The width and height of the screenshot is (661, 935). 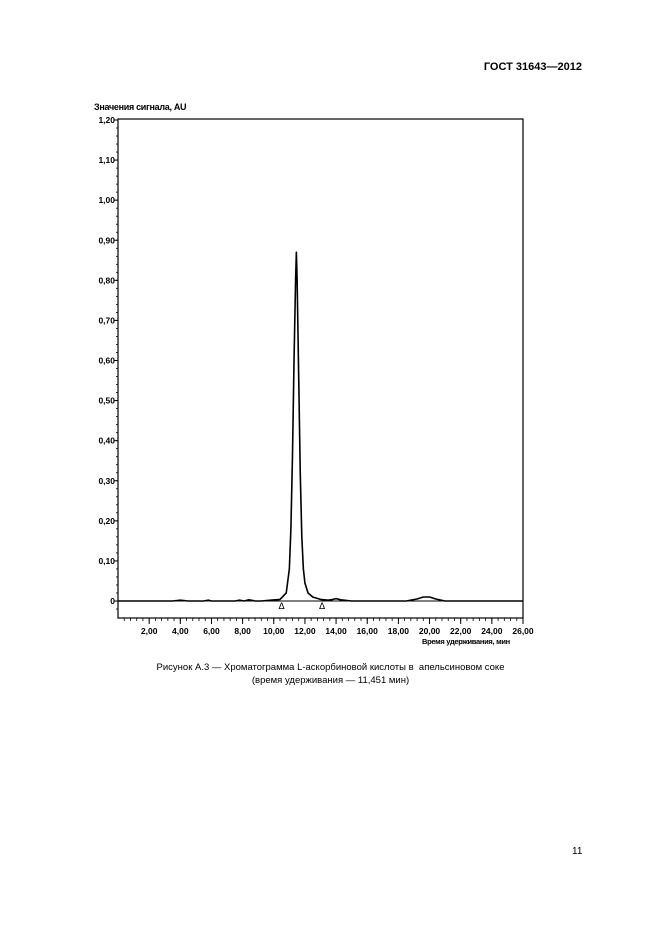 I want to click on page-number: 11, so click(x=577, y=851).